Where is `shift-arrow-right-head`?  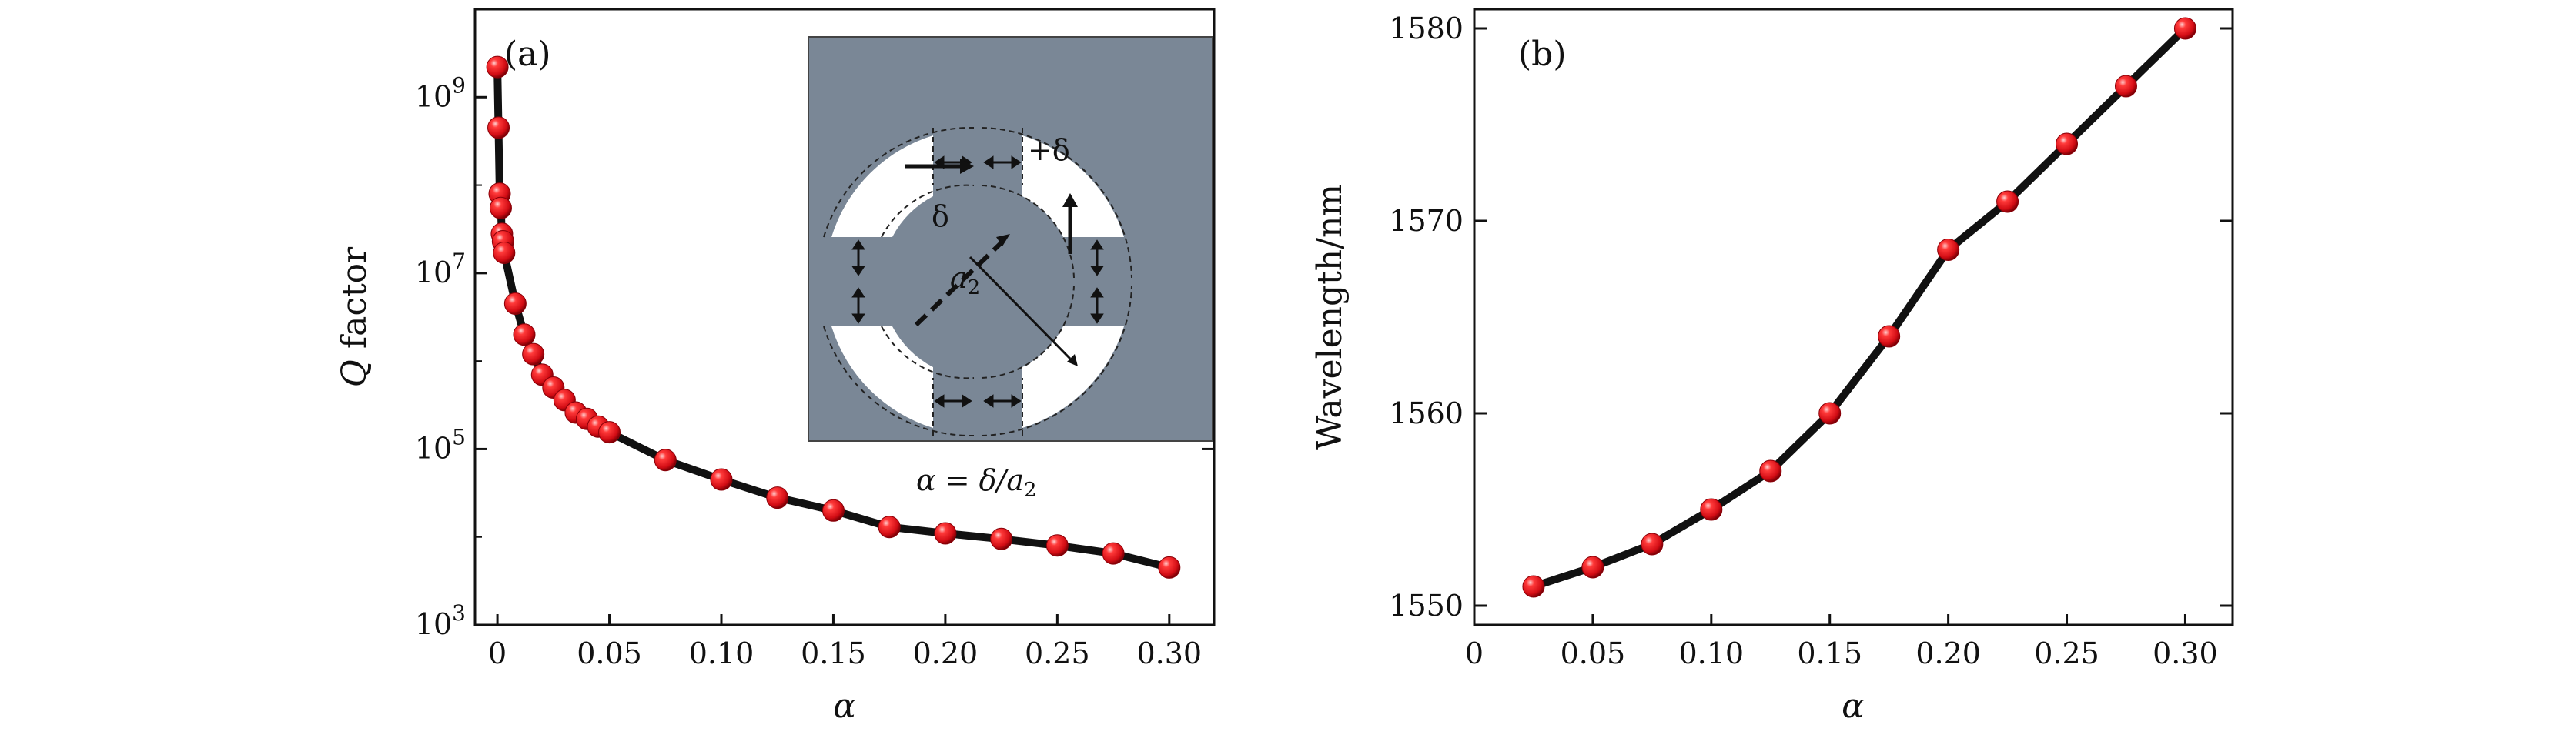 shift-arrow-right-head is located at coordinates (967, 166).